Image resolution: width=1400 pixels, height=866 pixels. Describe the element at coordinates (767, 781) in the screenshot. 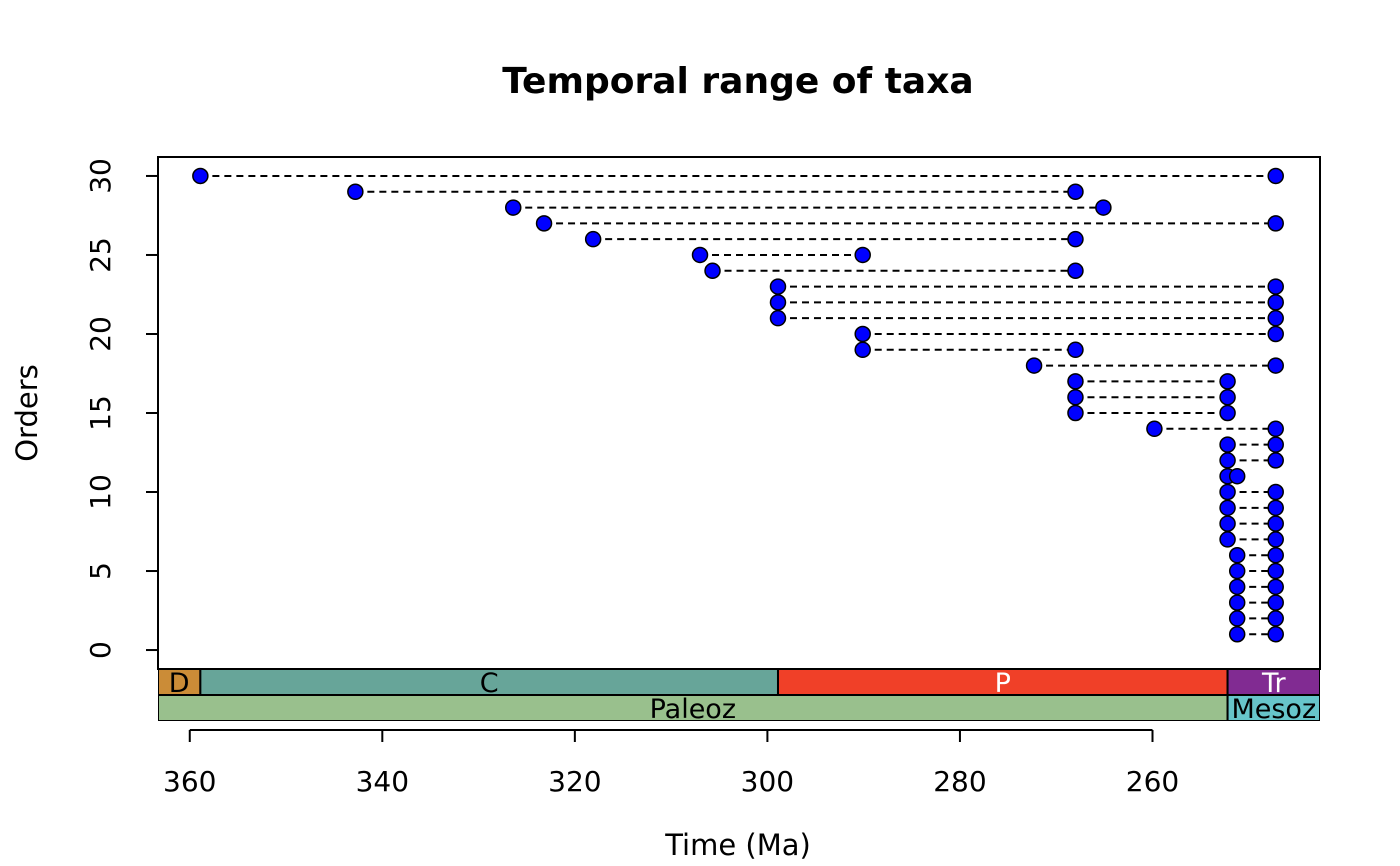

I see `x-tick-label: 300` at that location.